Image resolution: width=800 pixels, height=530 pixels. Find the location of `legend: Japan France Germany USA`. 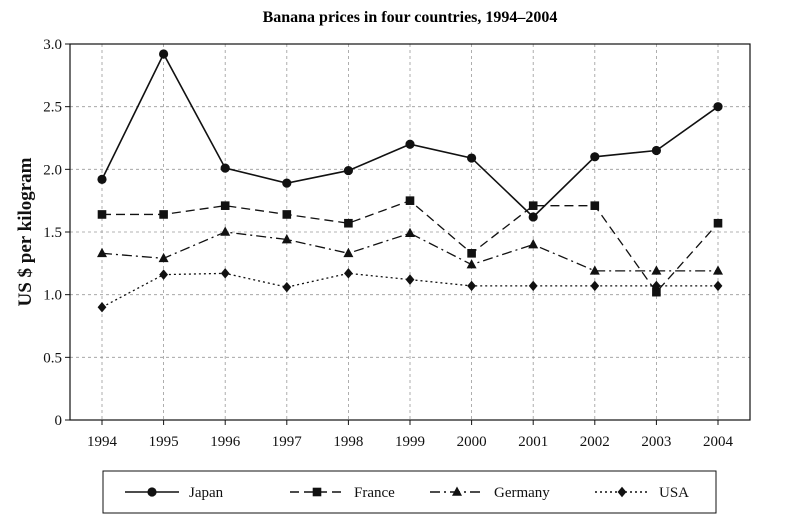

legend: Japan France Germany USA is located at coordinates (409, 492).